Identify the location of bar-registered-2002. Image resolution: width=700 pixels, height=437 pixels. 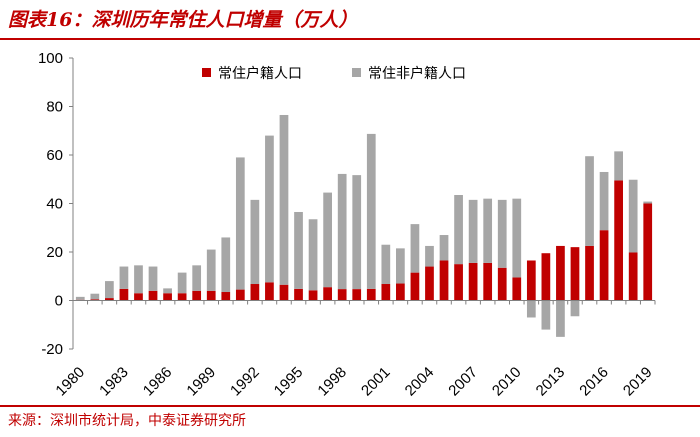
(400, 292).